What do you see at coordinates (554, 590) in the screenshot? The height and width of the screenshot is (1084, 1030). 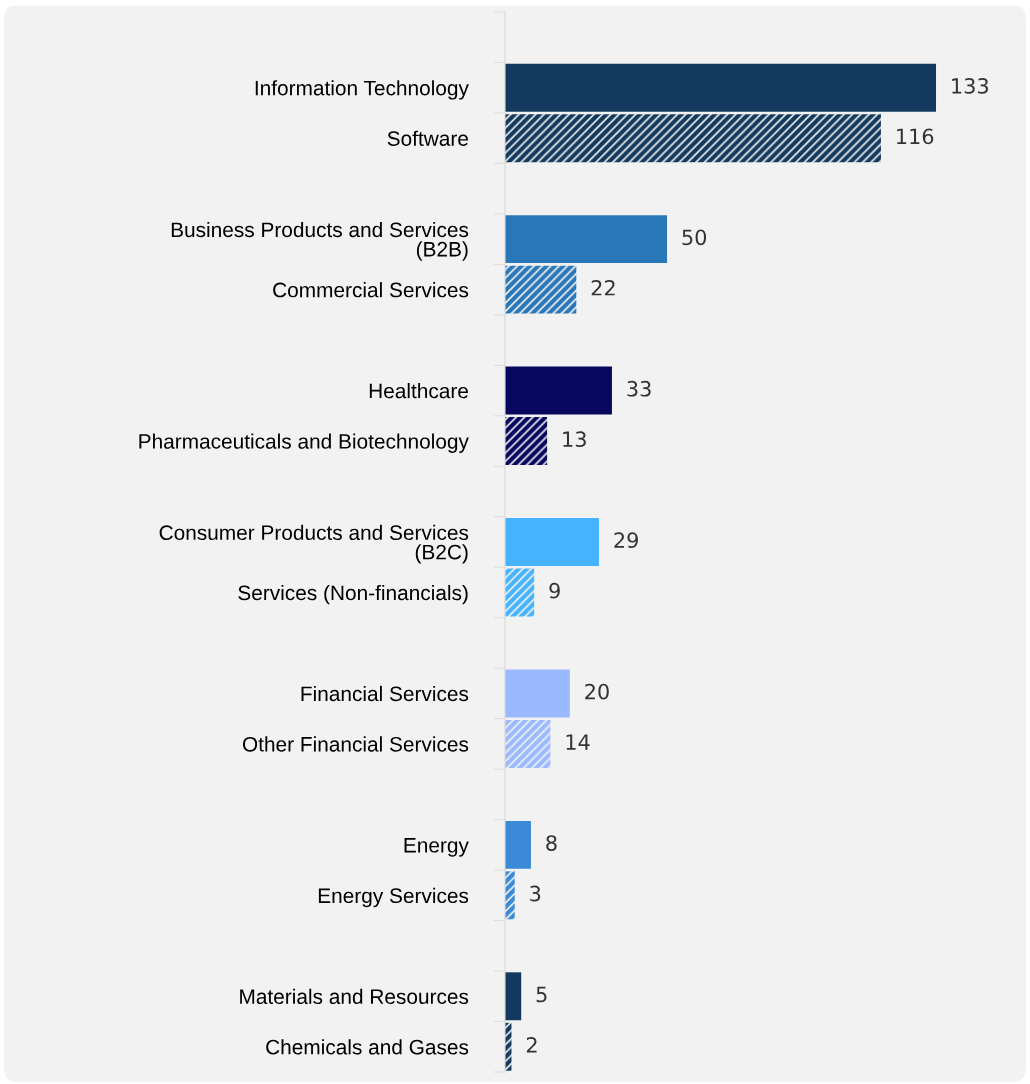 I see `data-label: 9` at bounding box center [554, 590].